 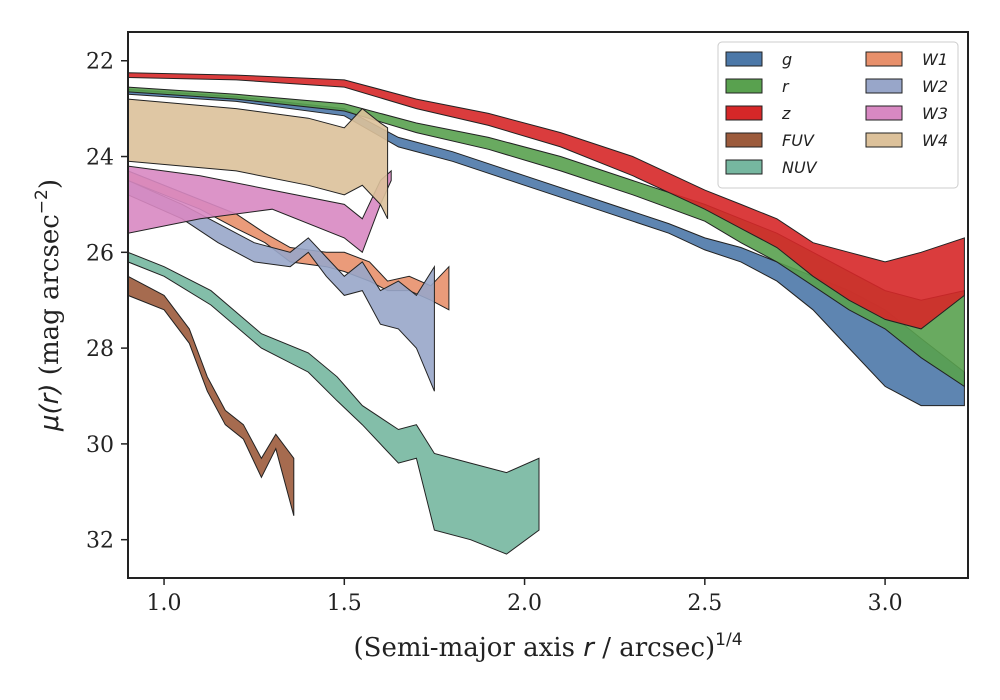 I want to click on x-tick-label: 1.5, so click(x=344, y=603).